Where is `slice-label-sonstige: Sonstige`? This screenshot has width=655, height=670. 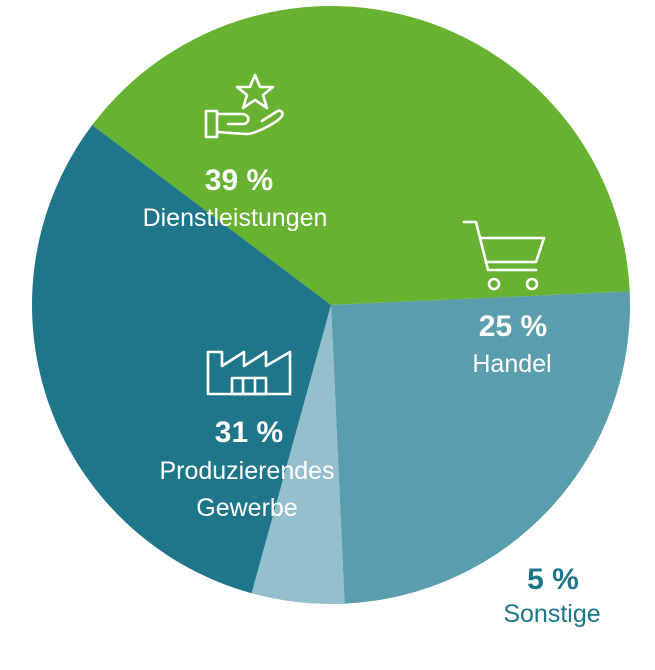
slice-label-sonstige: Sonstige is located at coordinates (551, 614).